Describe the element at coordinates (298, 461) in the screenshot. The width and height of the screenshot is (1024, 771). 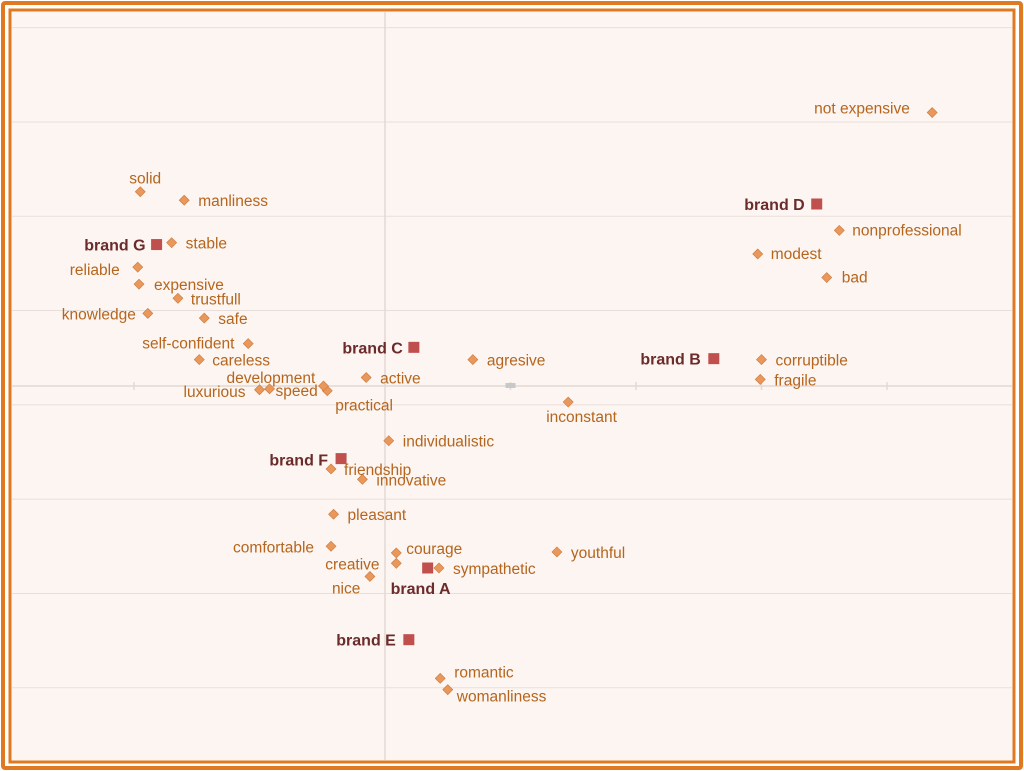
I see `point-label-brand-f: brand F` at that location.